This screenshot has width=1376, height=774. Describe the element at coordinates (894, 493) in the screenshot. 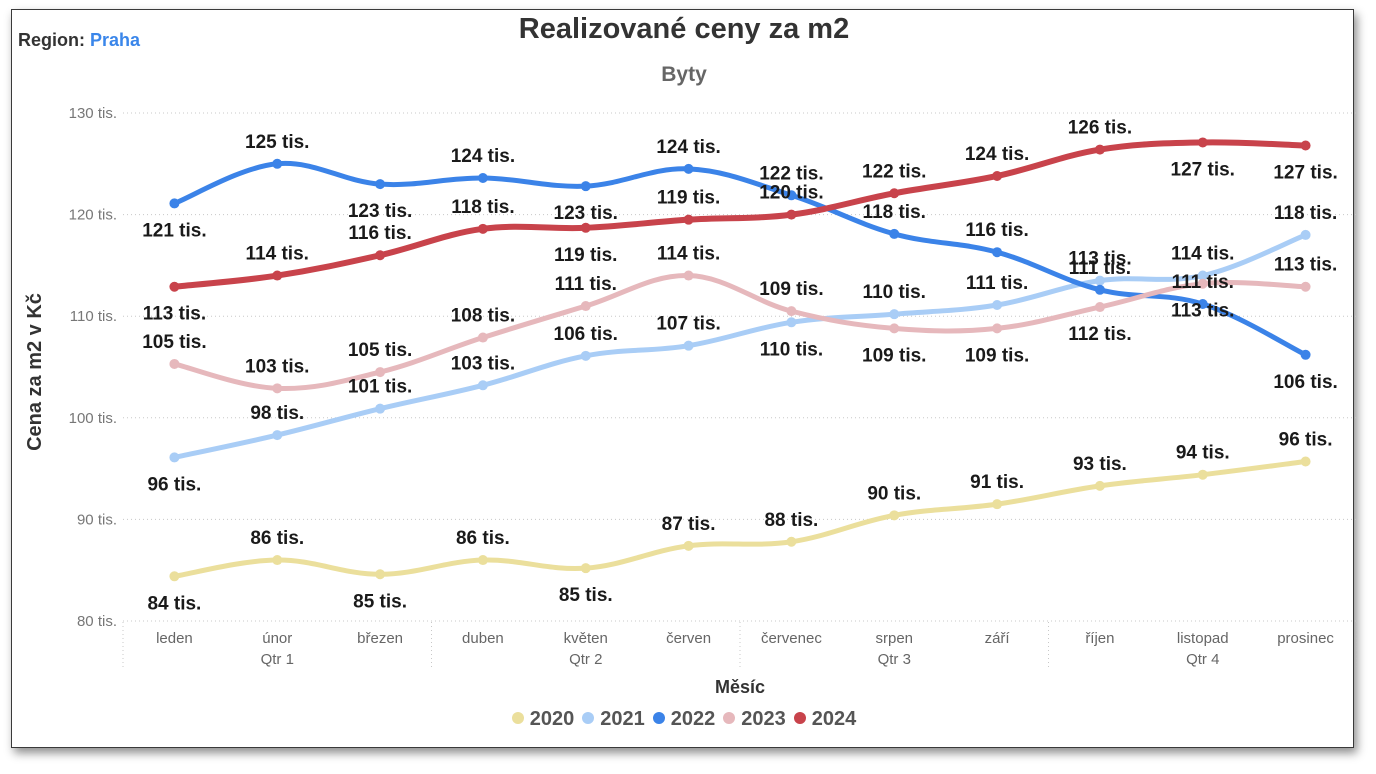

I see `data-label-2020: 90 tis.` at that location.